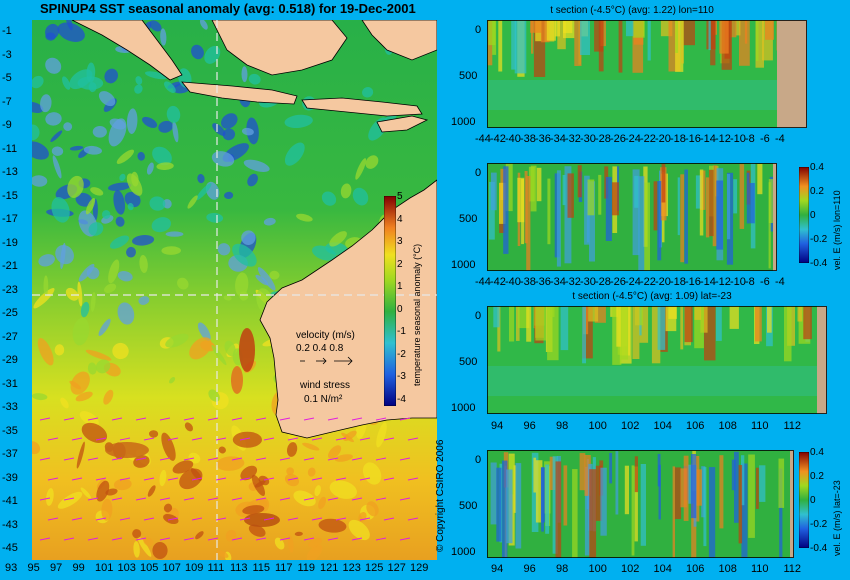  Describe the element at coordinates (247, 350) in the screenshot. I see `warm-anomaly-core` at that location.